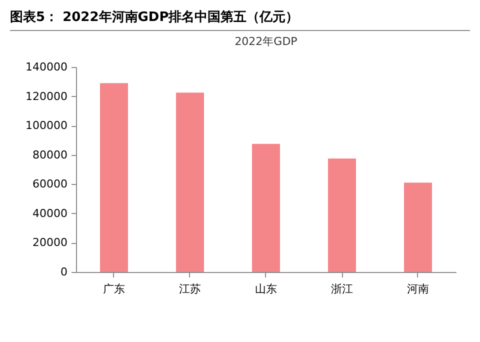  Describe the element at coordinates (50, 184) in the screenshot. I see `y-tick-label: 60000` at that location.